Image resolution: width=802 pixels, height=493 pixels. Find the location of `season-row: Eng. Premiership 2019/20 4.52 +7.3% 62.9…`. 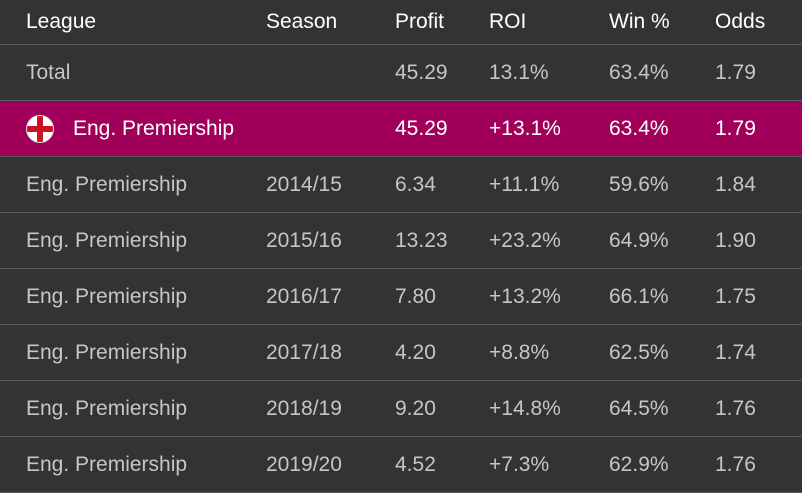

season-row: Eng. Premiership 2019/20 4.52 +7.3% 62.9… is located at coordinates (401, 465).